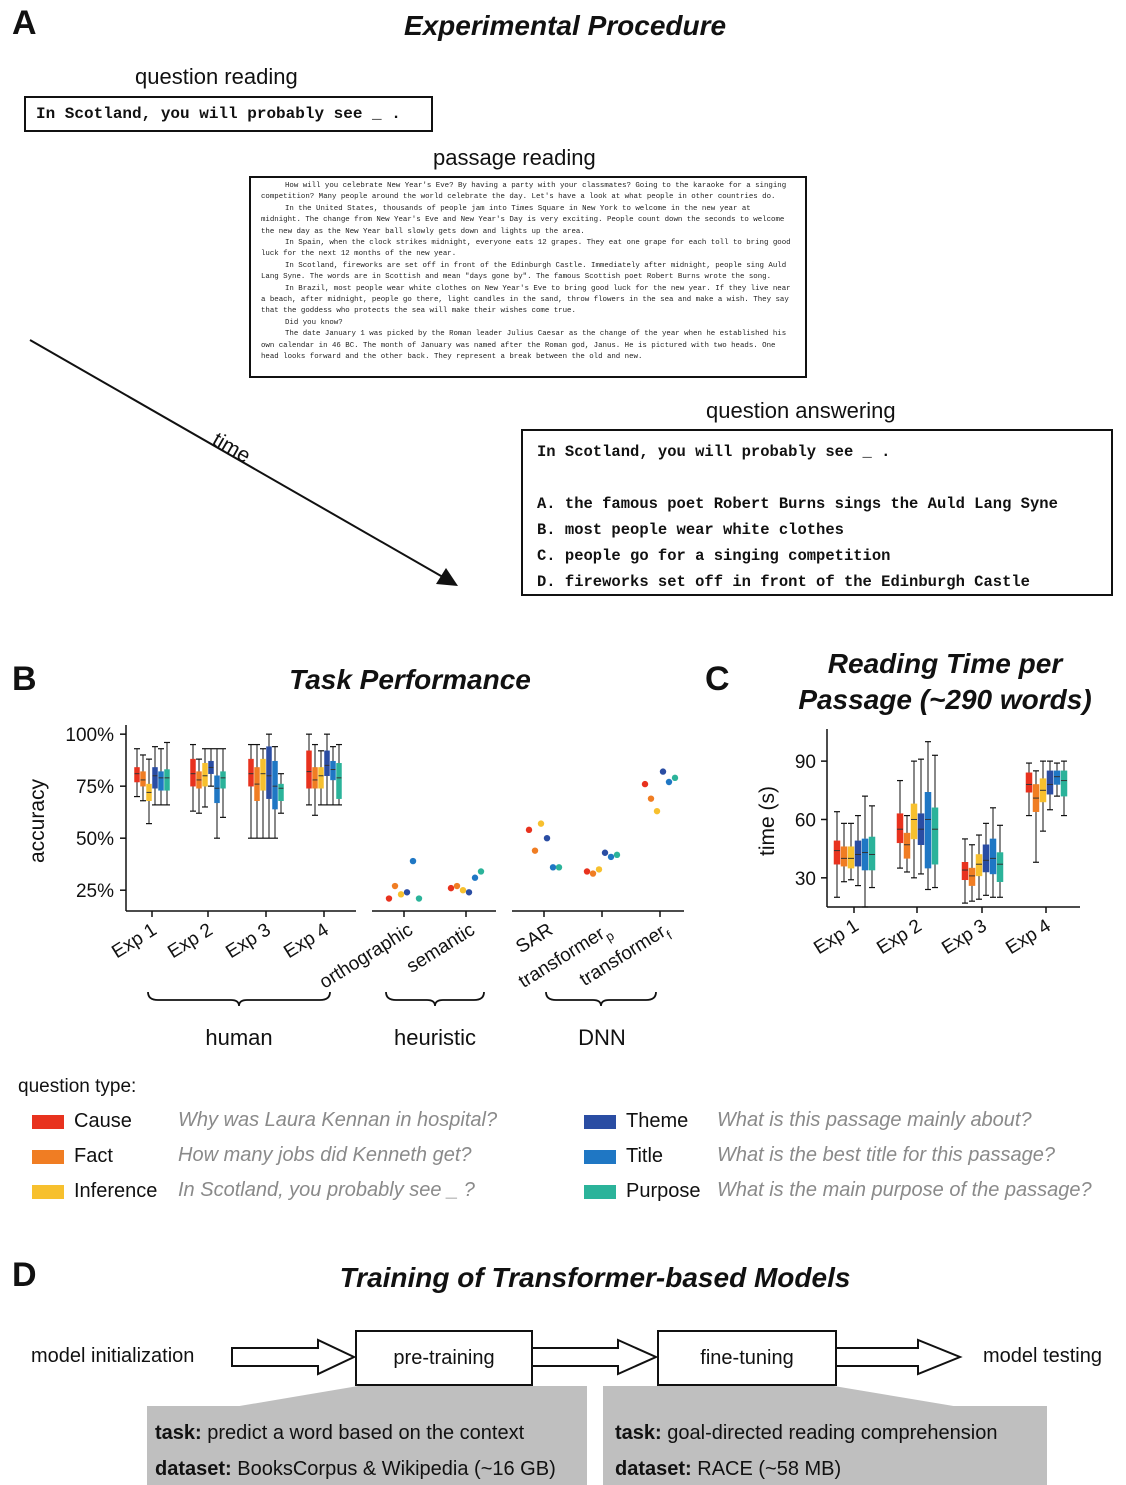 This screenshot has width=1126, height=1485. I want to click on pretraining-box: pre-training, so click(444, 1358).